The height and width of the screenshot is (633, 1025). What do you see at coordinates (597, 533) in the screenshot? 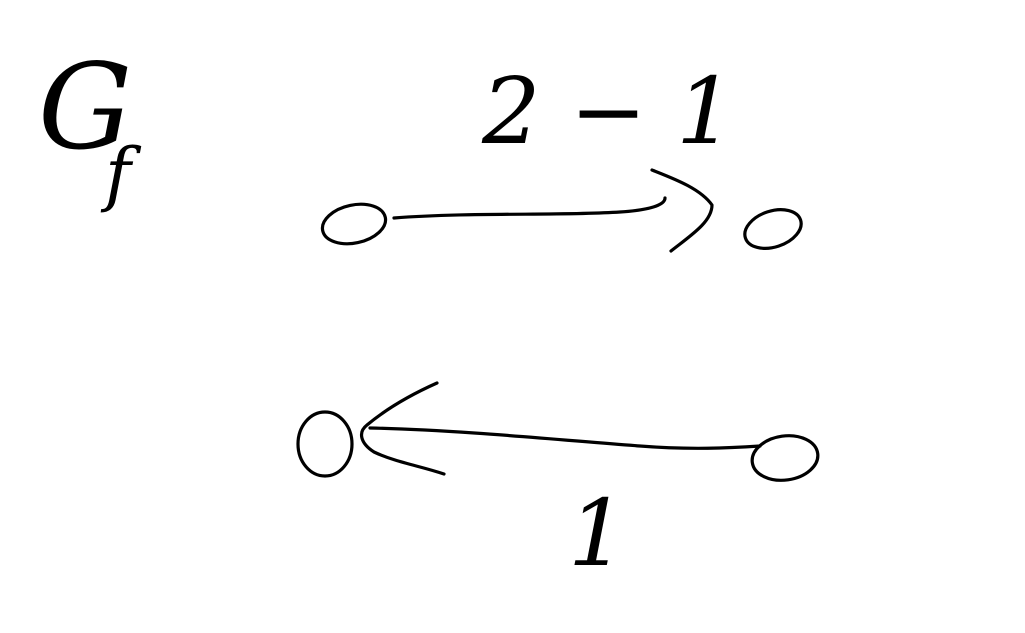
I see `edge-bottom-weight-label: 1` at bounding box center [597, 533].